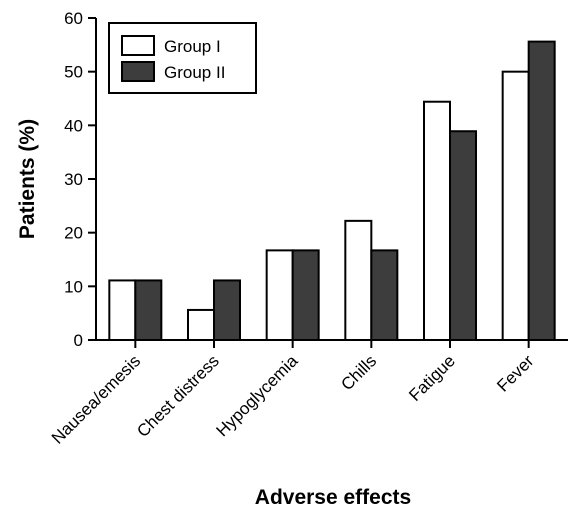  What do you see at coordinates (257, 395) in the screenshot?
I see `x-tick-label: Hypoglycemia` at bounding box center [257, 395].